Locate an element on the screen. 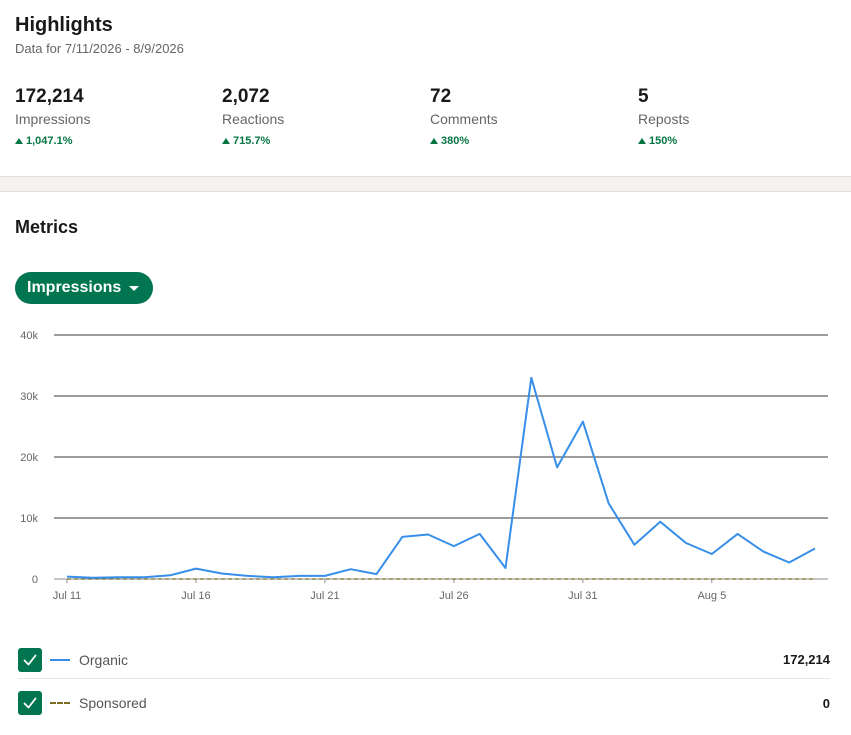 The height and width of the screenshot is (735, 851). x-tick-label: Aug 5 is located at coordinates (711, 596).